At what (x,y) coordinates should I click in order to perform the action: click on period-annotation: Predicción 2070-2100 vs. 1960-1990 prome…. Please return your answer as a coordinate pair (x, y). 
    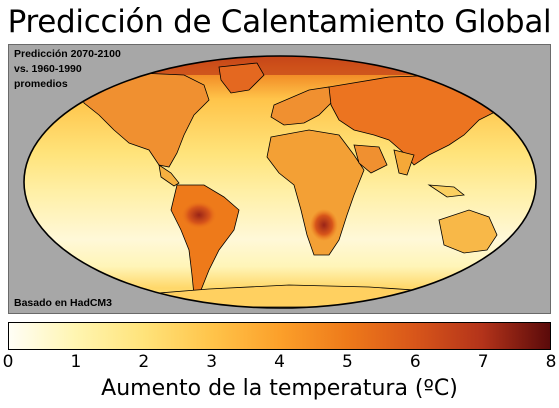
    Looking at the image, I should click on (84, 69).